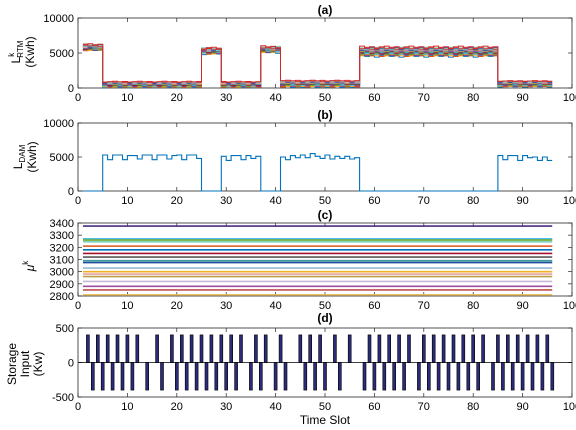  Describe the element at coordinates (522, 306) in the screenshot. I see `panel-c-xtick-label: 90` at that location.